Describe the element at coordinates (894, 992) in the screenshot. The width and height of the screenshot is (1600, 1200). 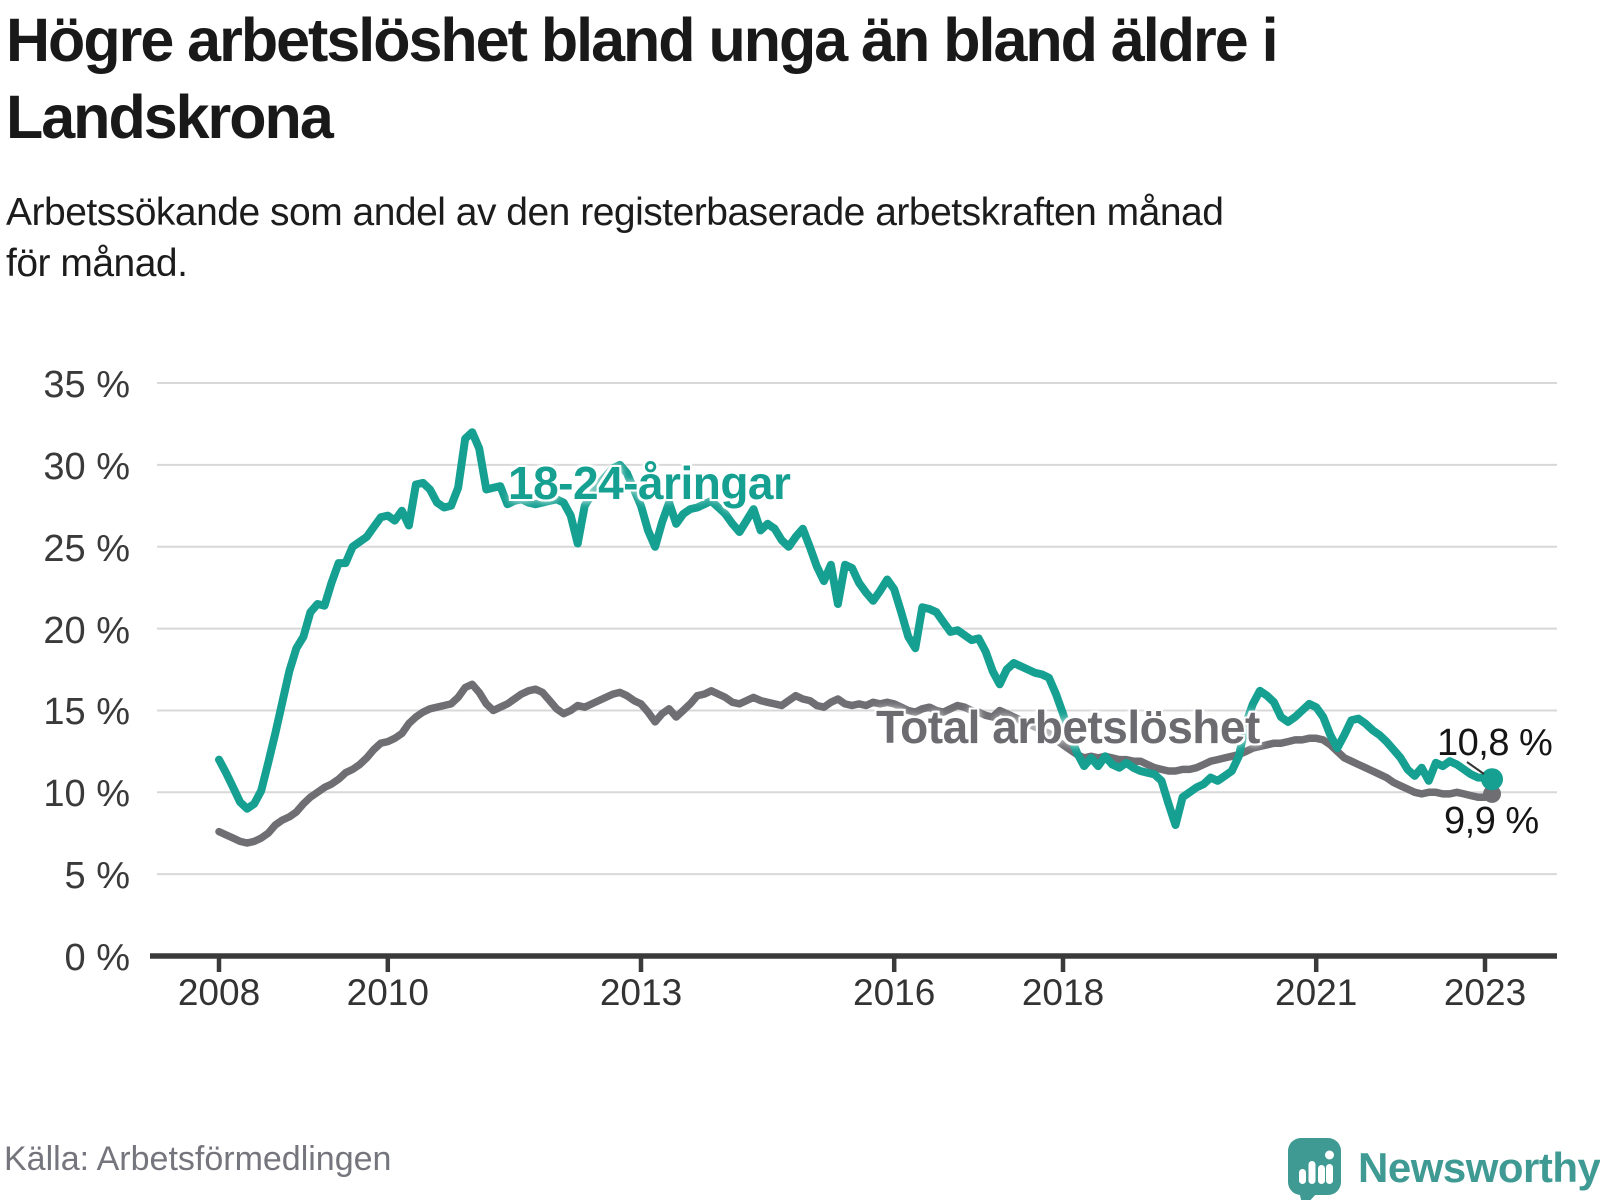
I see `x-tick-label: 2016` at that location.